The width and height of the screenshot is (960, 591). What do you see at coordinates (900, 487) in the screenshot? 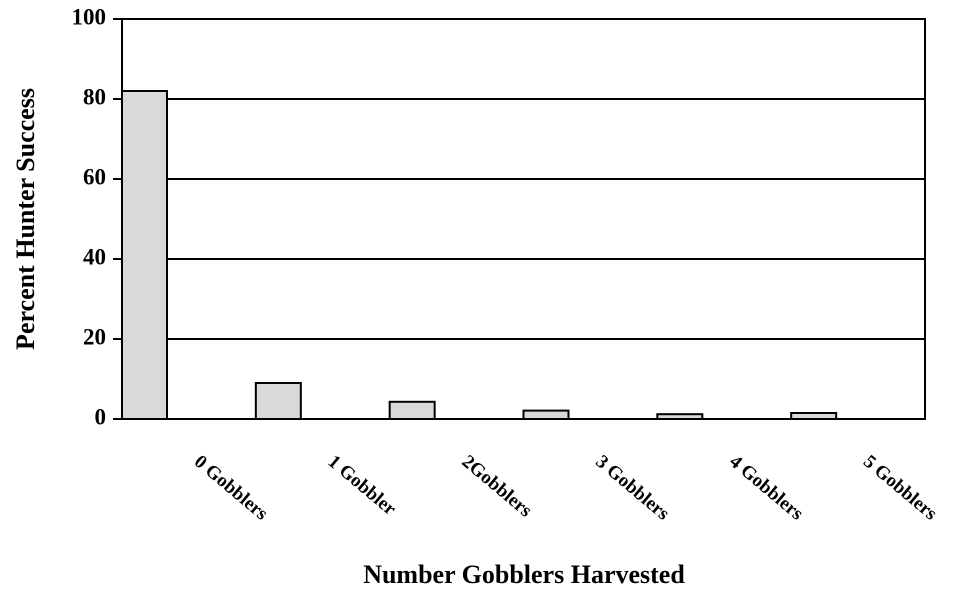
I see `x-tick-label: 5 Gobblers` at bounding box center [900, 487].